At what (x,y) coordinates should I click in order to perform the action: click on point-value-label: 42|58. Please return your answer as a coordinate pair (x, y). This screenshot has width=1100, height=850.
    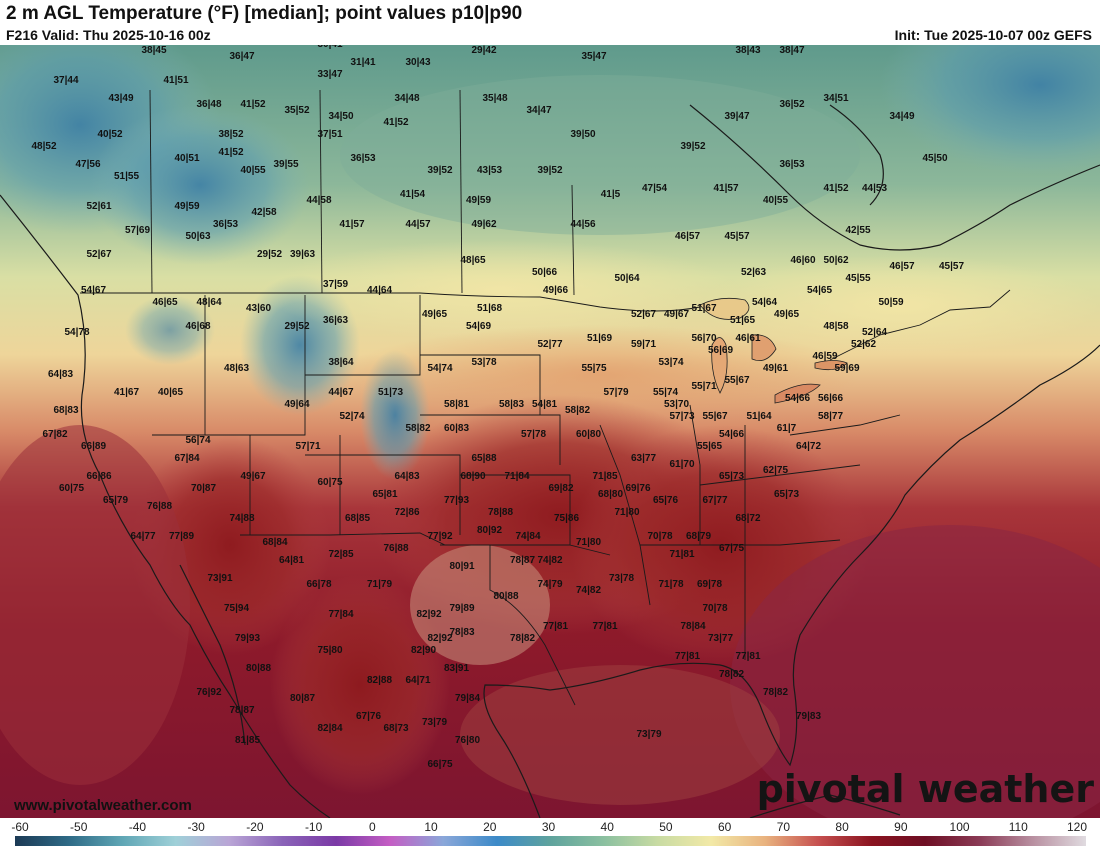
    Looking at the image, I should click on (263, 212).